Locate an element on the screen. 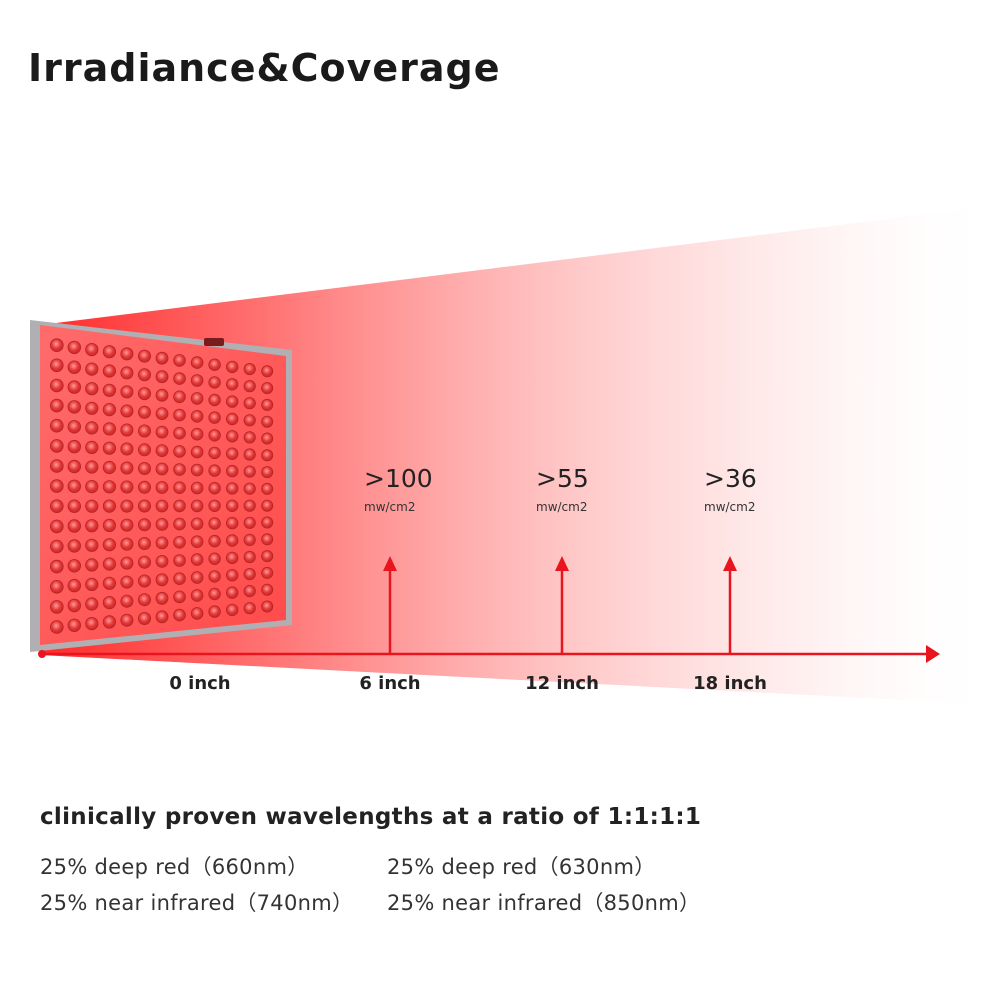 This screenshot has width=1000, height=1000. wavelength-item: 25% near infrared（740nm） is located at coordinates (197, 903).